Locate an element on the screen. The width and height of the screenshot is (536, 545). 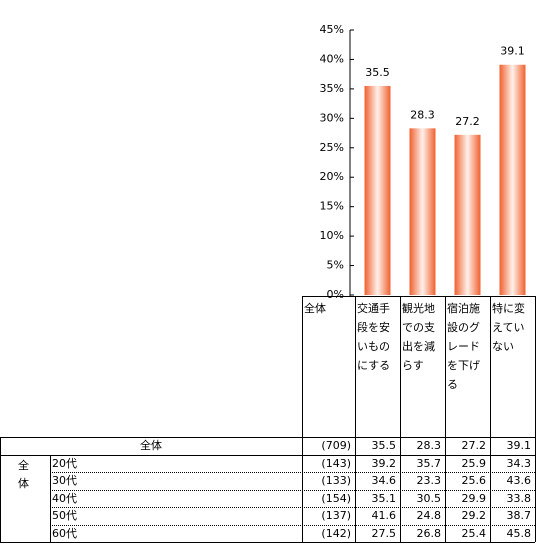
row-label: 20代 is located at coordinates (64, 463).